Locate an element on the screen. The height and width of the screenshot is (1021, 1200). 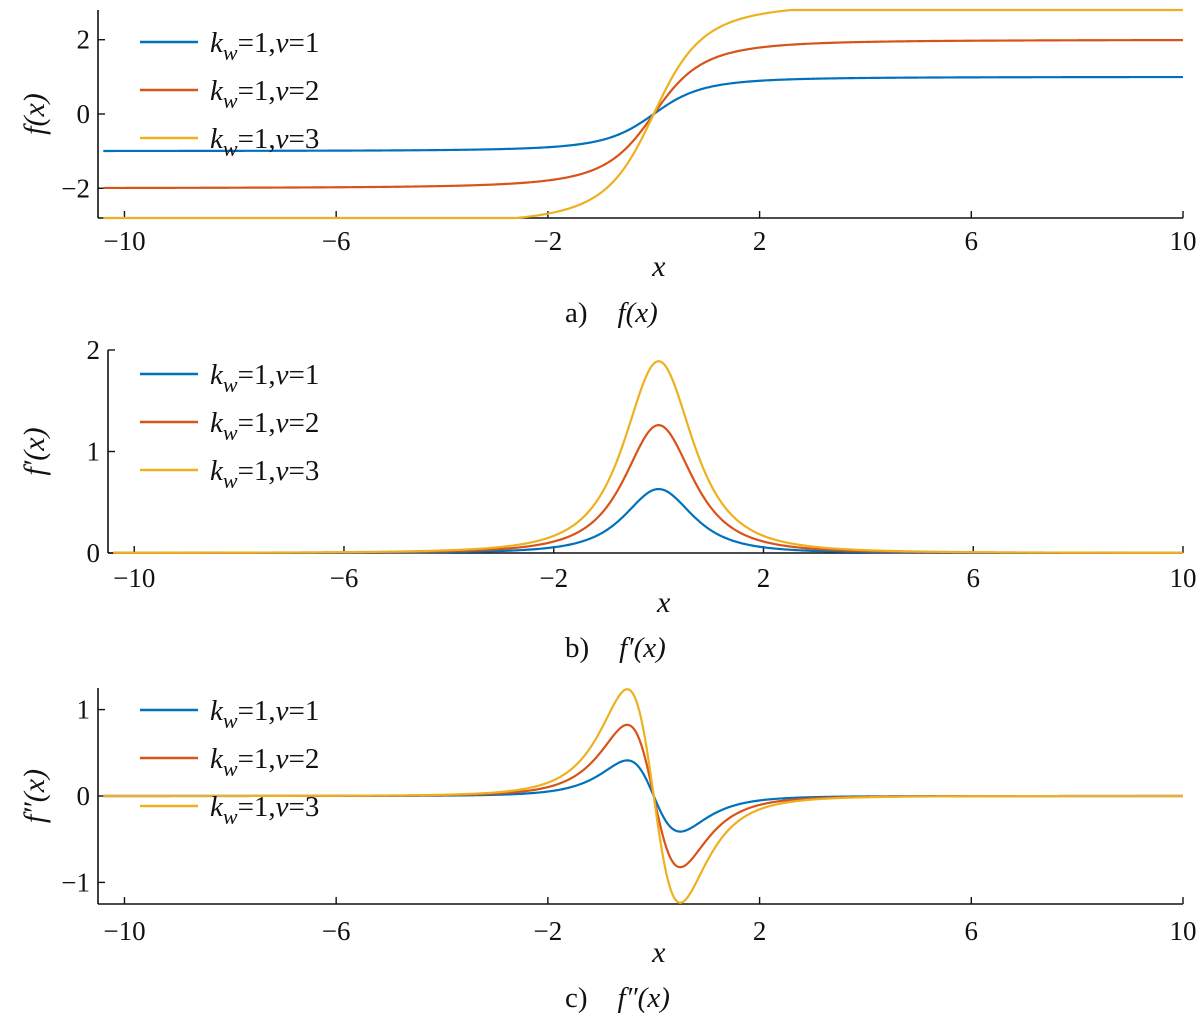
y-axis-label: f′(x) is located at coordinates (34, 451).